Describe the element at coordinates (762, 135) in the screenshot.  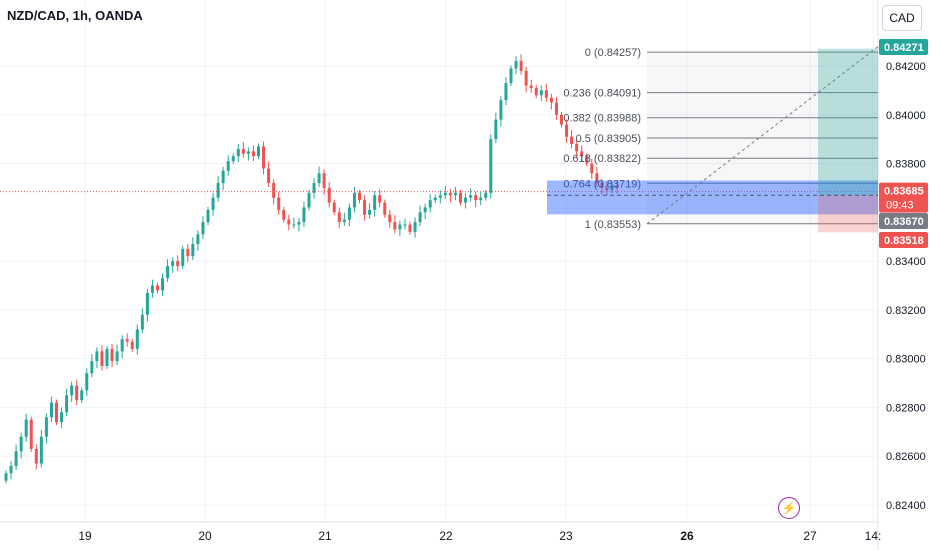
I see `trend-diagonal` at that location.